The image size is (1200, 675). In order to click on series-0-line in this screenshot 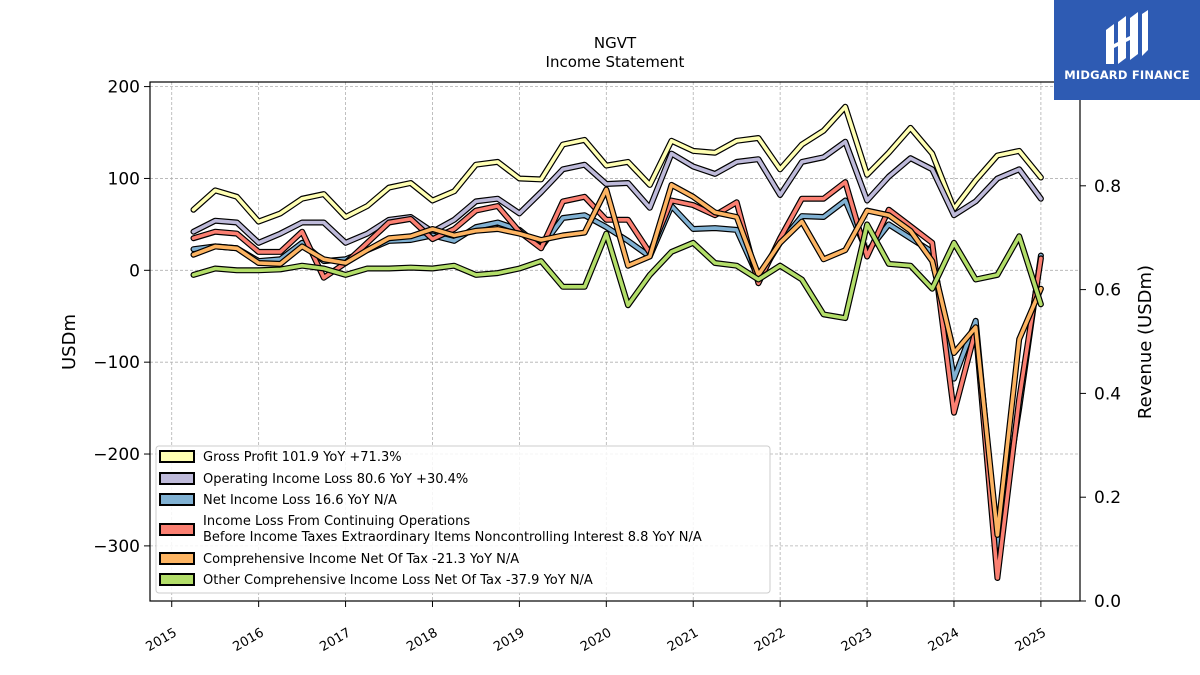, I will do `click(617, 164)`.